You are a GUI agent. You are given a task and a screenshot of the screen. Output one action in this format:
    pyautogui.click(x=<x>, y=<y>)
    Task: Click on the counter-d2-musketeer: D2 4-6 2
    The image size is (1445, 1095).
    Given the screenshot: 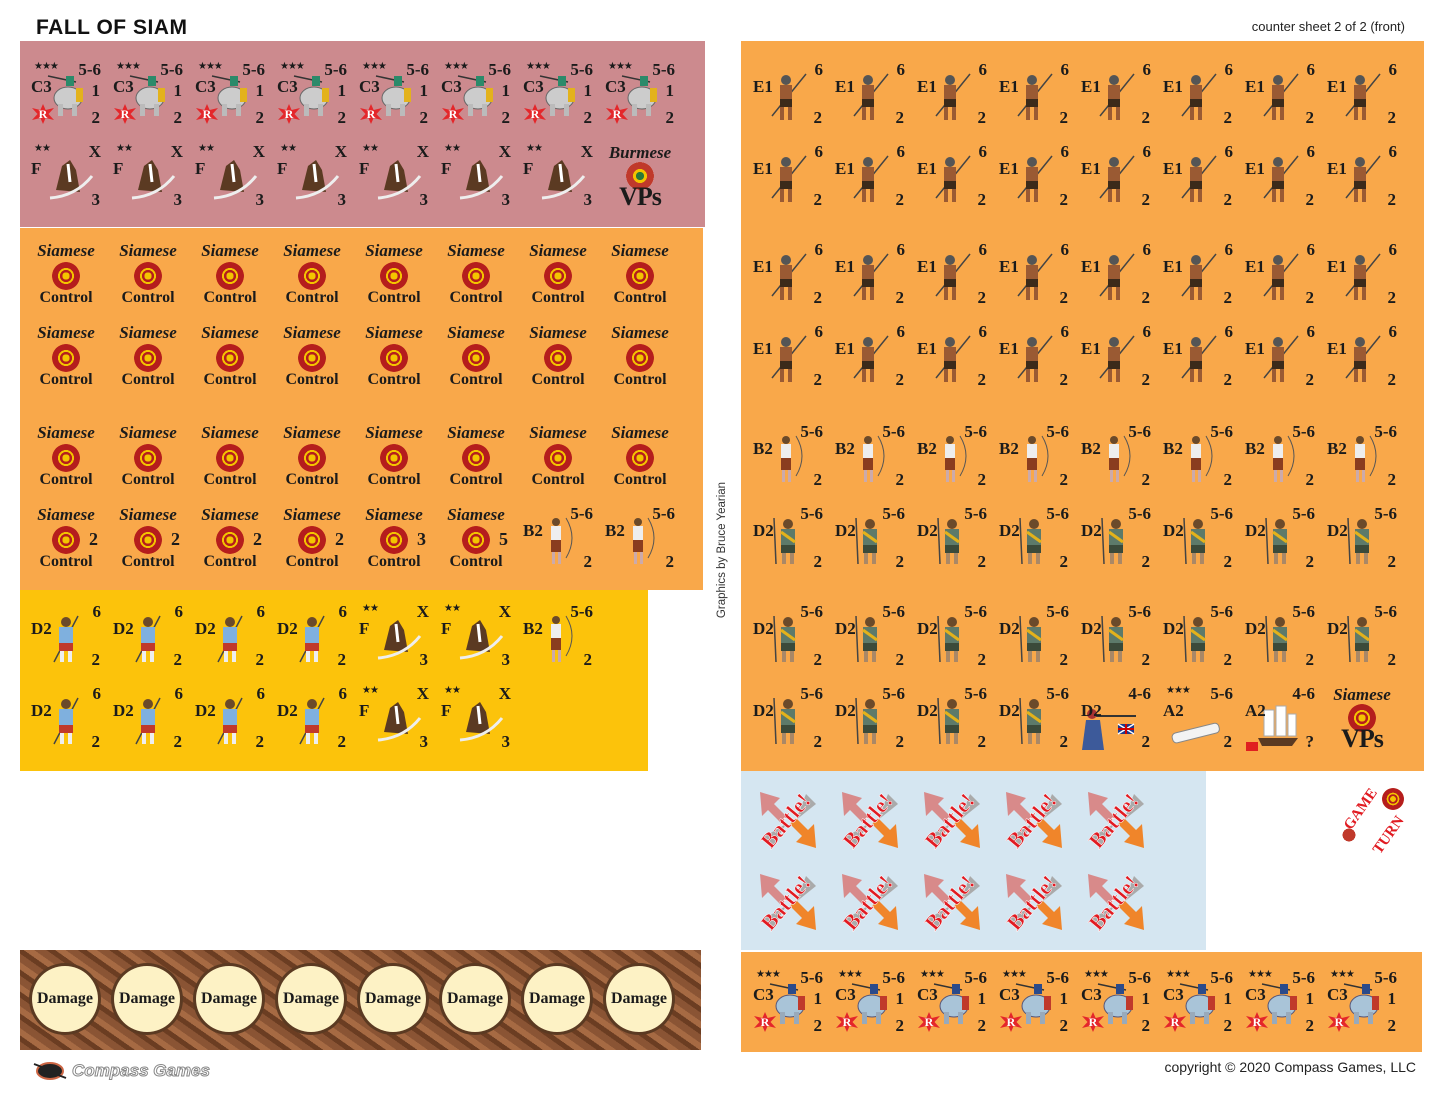 What is the action you would take?
    pyautogui.click(x=1116, y=718)
    